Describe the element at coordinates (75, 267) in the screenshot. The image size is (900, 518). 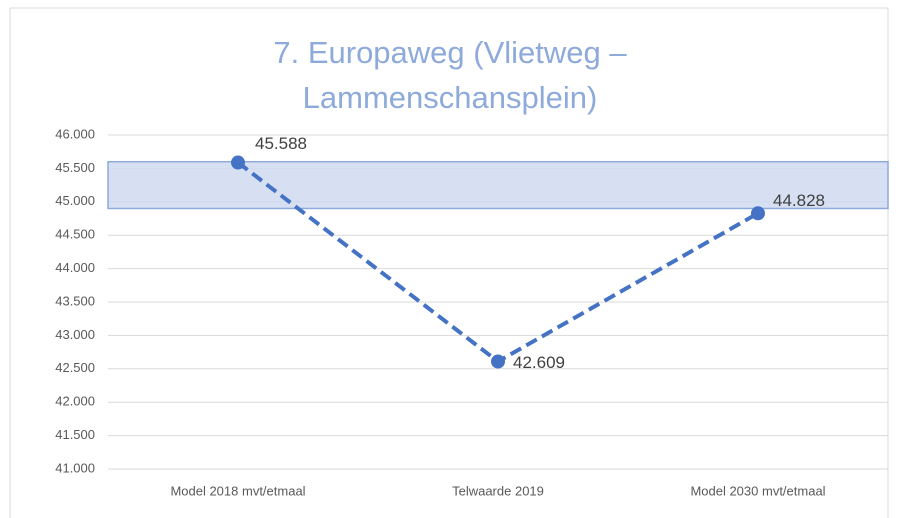
I see `y-tick-label: 44.000` at that location.